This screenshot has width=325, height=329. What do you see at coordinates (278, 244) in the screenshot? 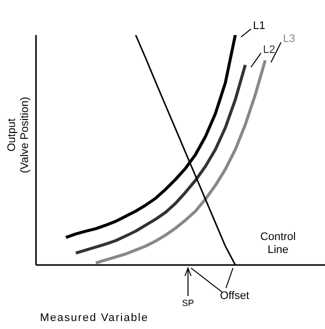
I see `text: Control Line` at bounding box center [278, 244].